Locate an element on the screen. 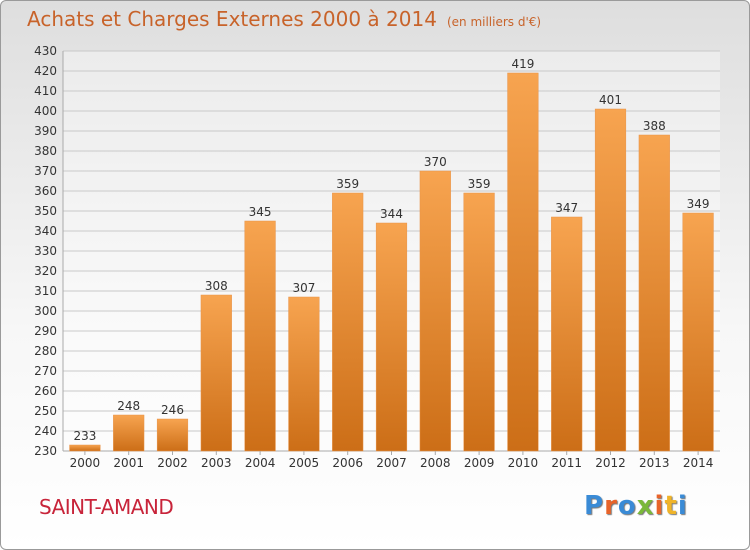 Image resolution: width=750 pixels, height=550 pixels. y-tick-label: 270 is located at coordinates (45, 371).